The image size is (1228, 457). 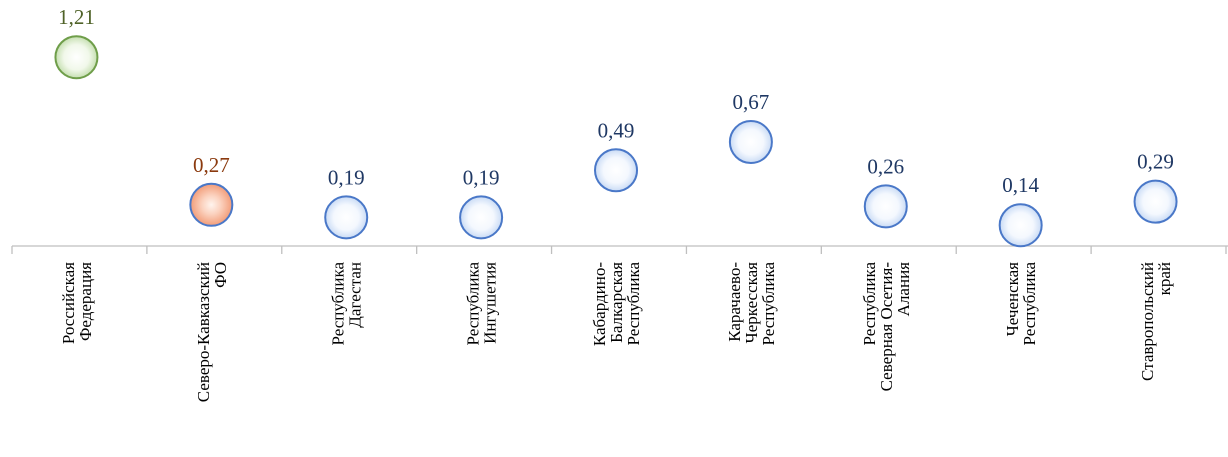 What do you see at coordinates (599, 304) in the screenshot?
I see `category-label-line: Кабардино-` at bounding box center [599, 304].